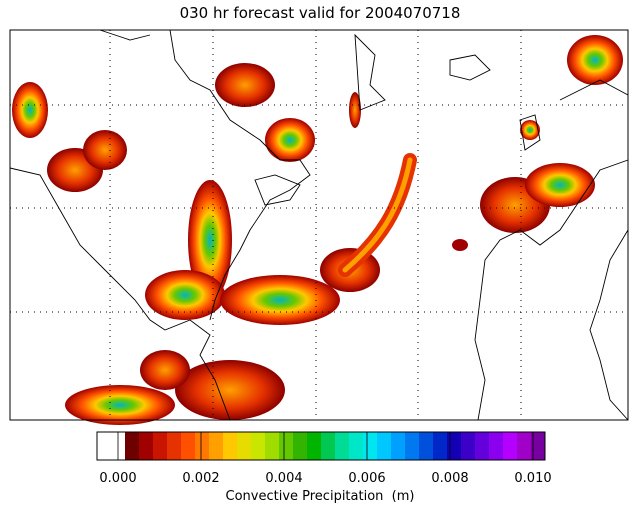  What do you see at coordinates (283, 478) in the screenshot?
I see `colorbar-tick-label: 0.004` at bounding box center [283, 478].